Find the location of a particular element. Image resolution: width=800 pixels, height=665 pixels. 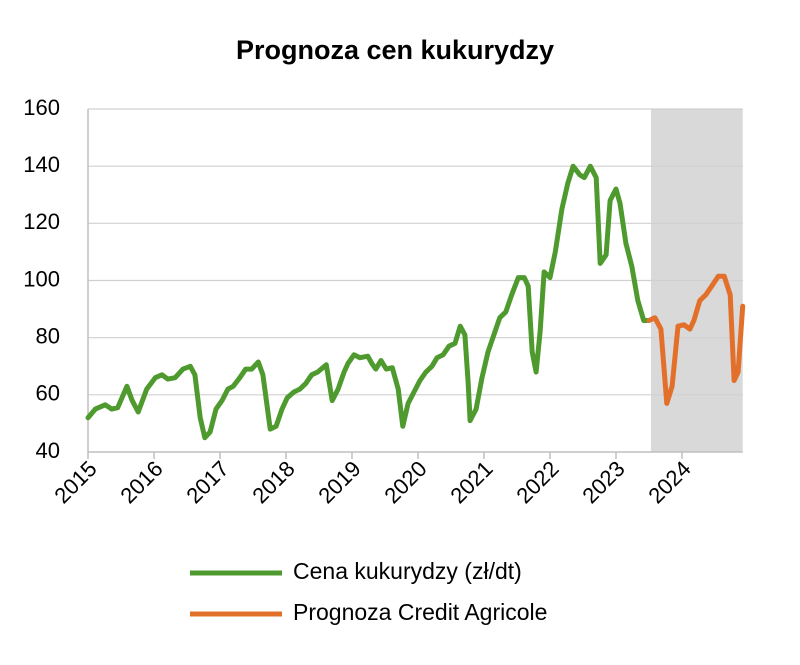

y-tick-label: 80 is located at coordinates (48, 335).